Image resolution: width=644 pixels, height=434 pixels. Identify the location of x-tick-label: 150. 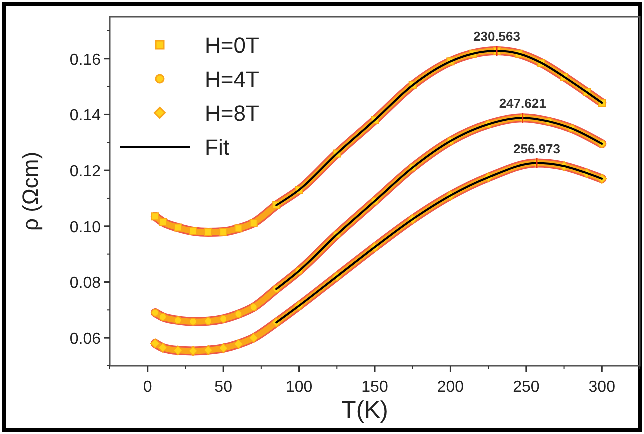
(375, 387).